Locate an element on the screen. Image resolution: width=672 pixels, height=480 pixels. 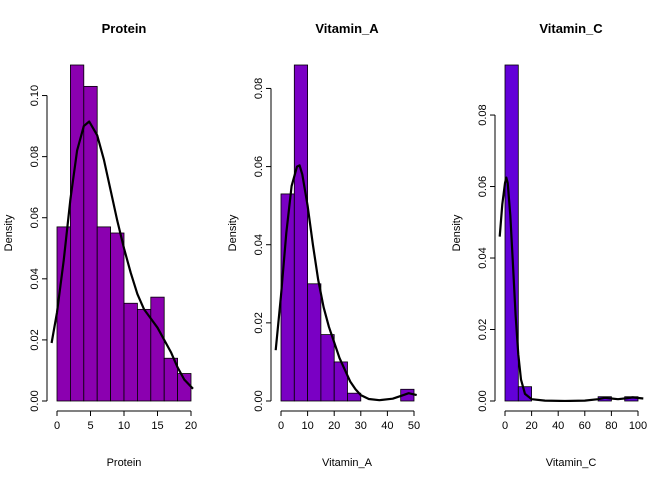
x-tick-label: 5 is located at coordinates (90, 426).